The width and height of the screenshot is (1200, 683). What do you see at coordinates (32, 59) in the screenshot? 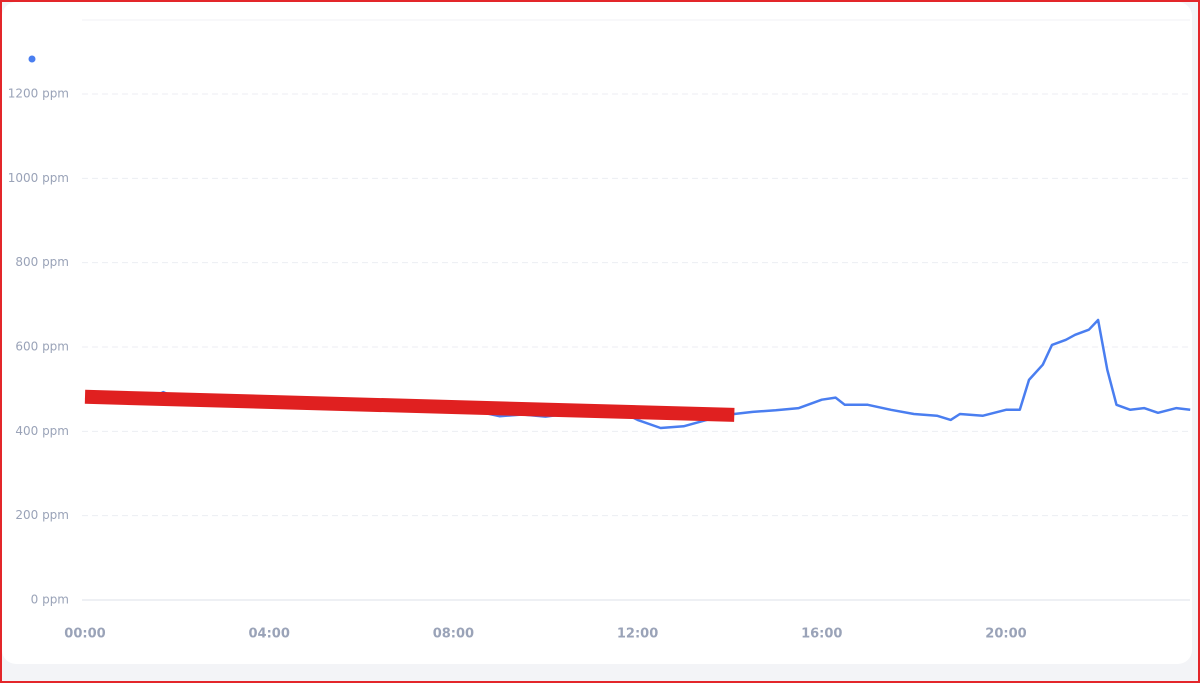
I see `legend-dot` at bounding box center [32, 59].